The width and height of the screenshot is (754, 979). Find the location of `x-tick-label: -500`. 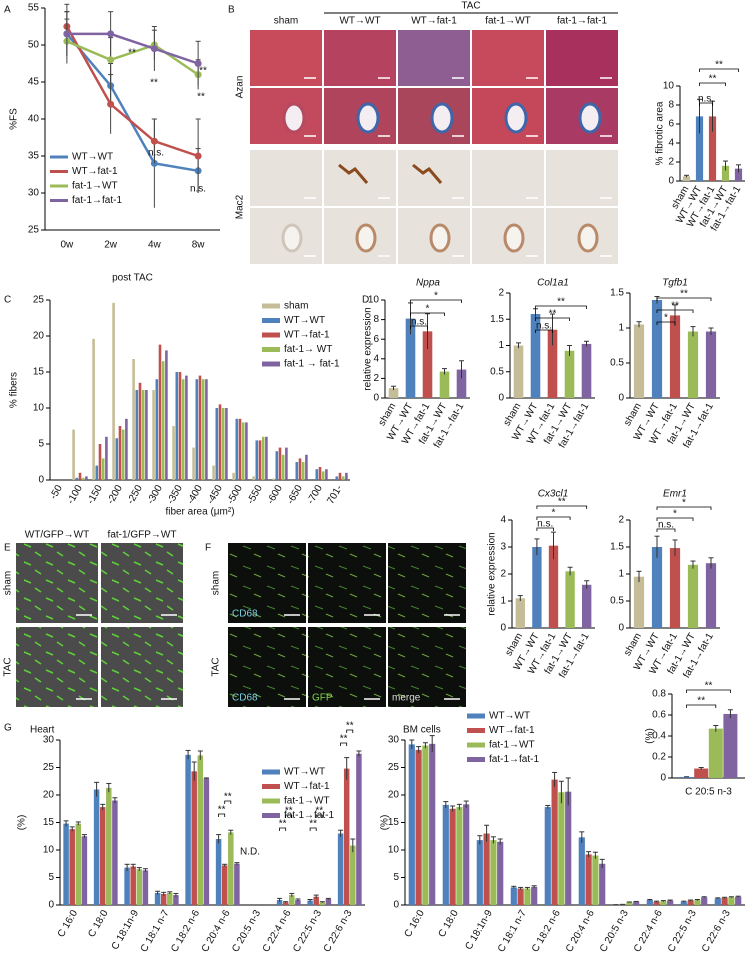

x-tick-label: -500 is located at coordinates (235, 494).